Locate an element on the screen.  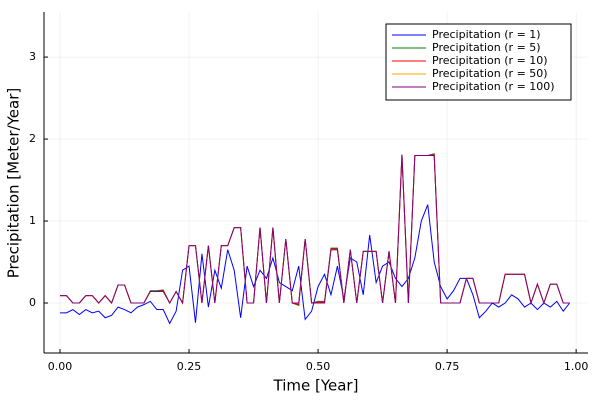
x-tick-label: 0.50 is located at coordinates (318, 366).